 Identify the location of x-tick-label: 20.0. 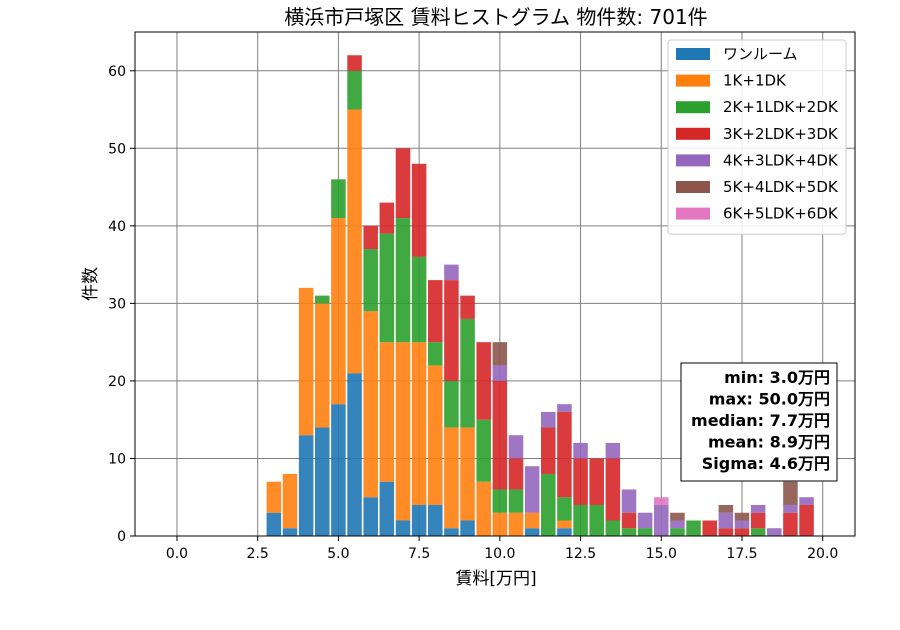
(822, 554).